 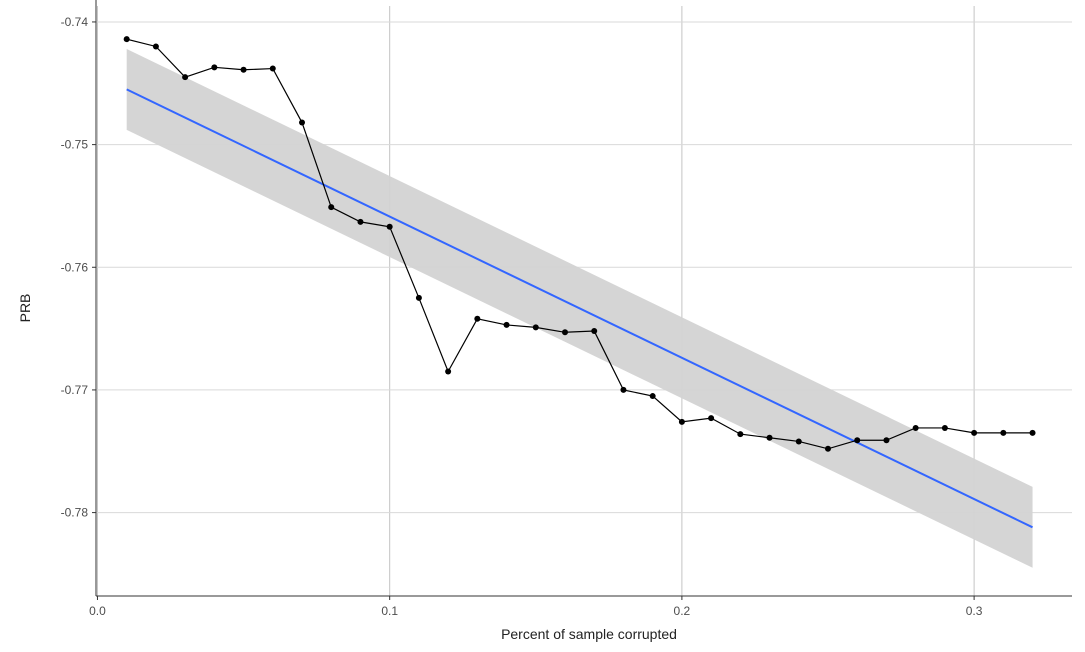 I want to click on y-axis-title: PRB, so click(x=25, y=308).